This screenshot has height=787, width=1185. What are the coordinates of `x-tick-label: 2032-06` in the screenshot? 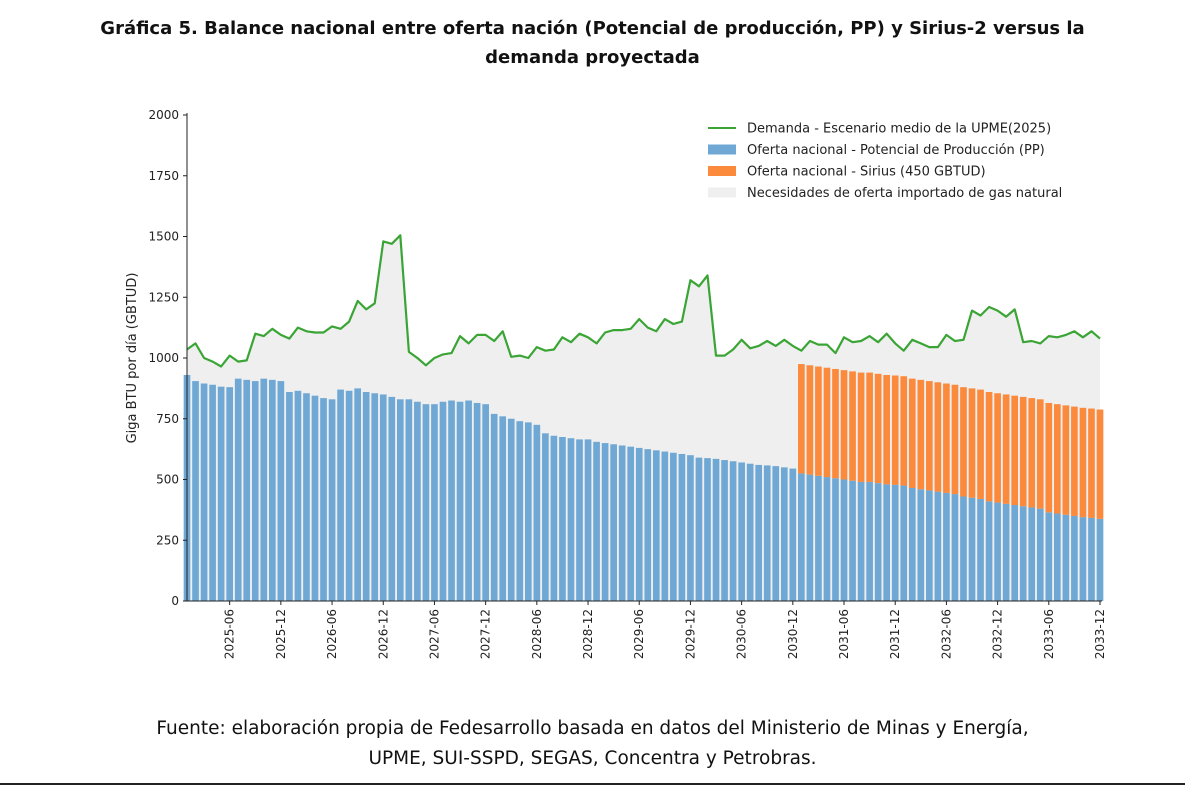 It's located at (946, 634).